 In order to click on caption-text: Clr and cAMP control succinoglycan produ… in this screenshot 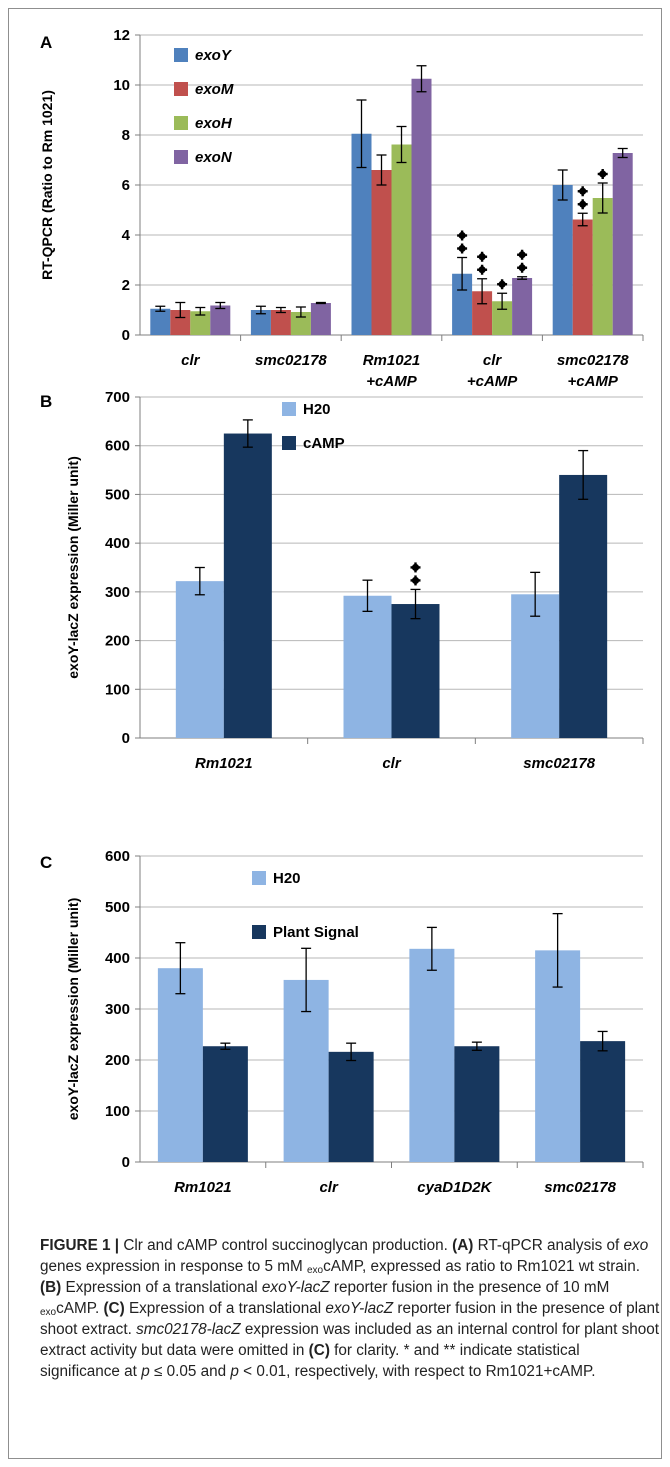, I will do `click(286, 1245)`.